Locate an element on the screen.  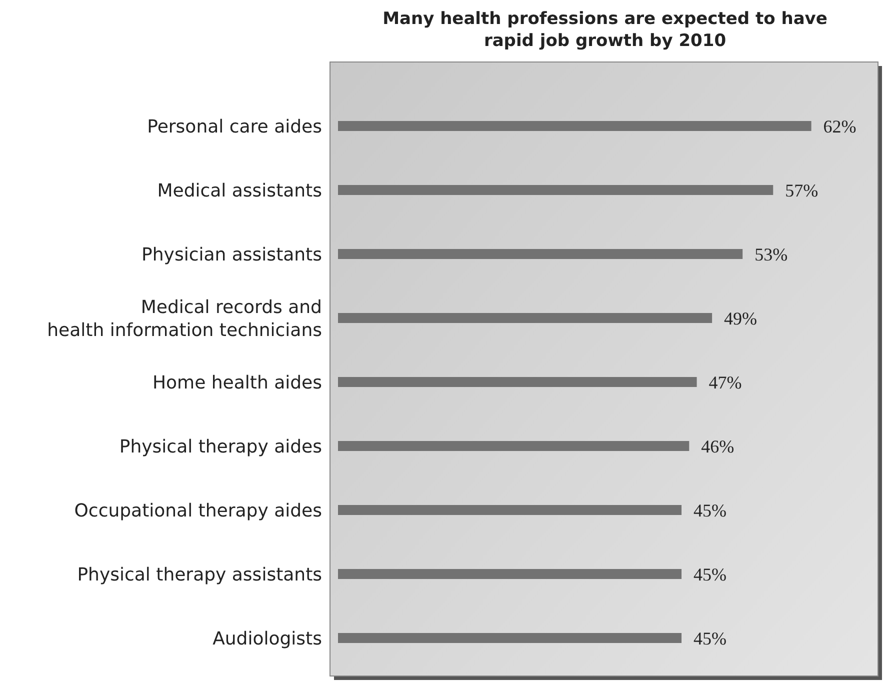
data-label: 49% is located at coordinates (741, 318).